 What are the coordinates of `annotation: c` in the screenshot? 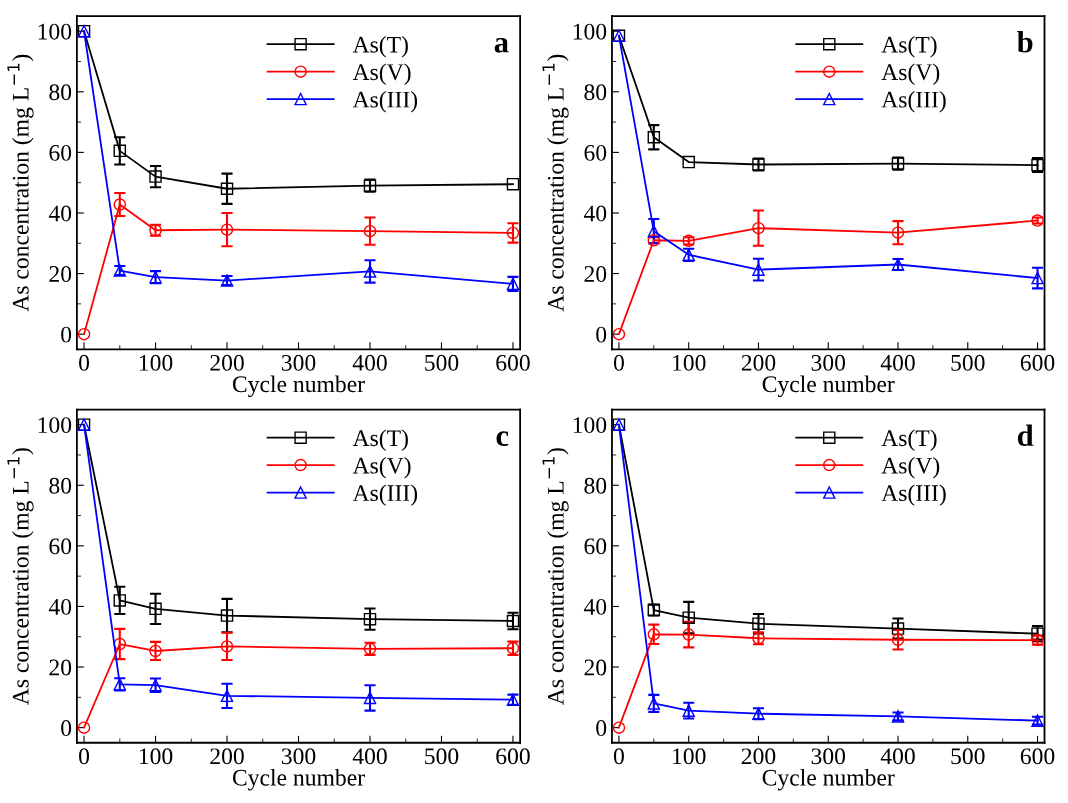 It's located at (502, 439).